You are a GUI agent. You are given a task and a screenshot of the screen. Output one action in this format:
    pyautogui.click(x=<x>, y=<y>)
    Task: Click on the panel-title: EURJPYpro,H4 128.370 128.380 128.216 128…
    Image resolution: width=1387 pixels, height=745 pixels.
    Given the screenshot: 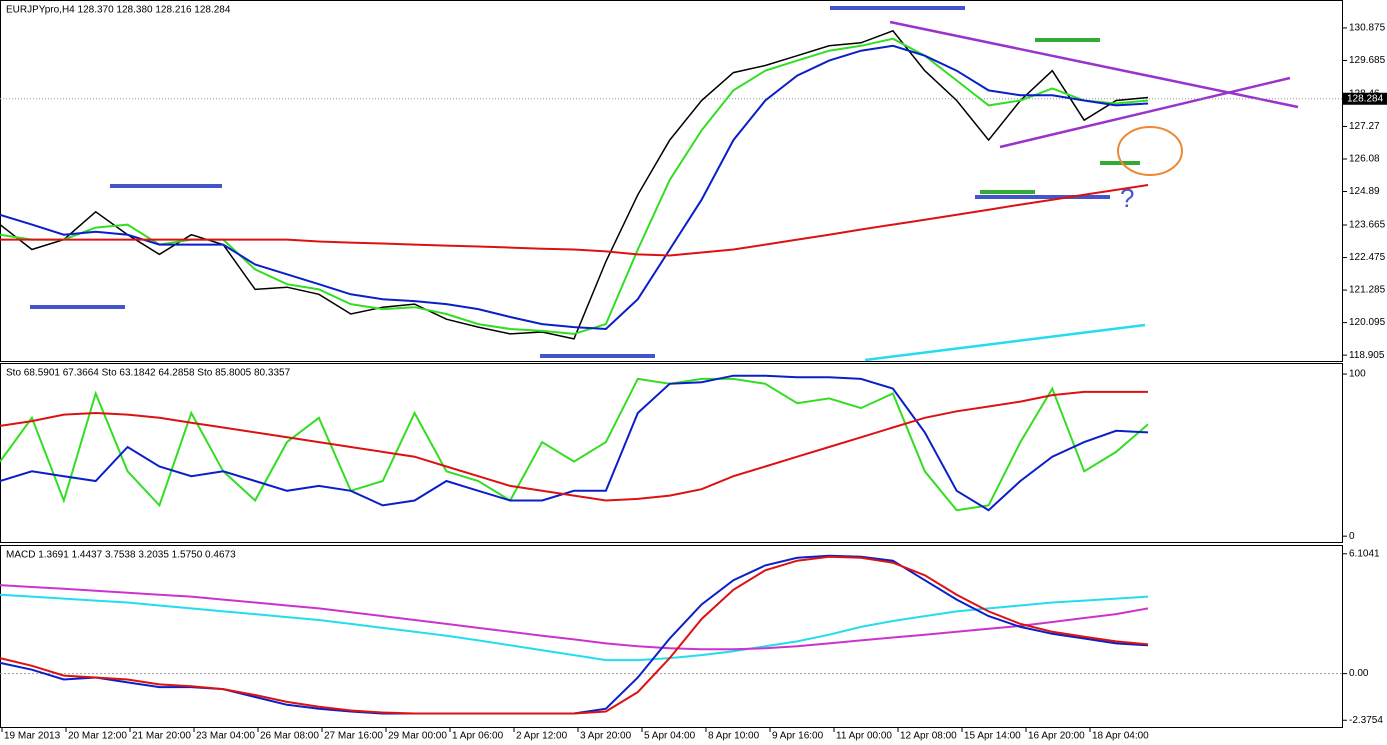 What is the action you would take?
    pyautogui.click(x=118, y=10)
    